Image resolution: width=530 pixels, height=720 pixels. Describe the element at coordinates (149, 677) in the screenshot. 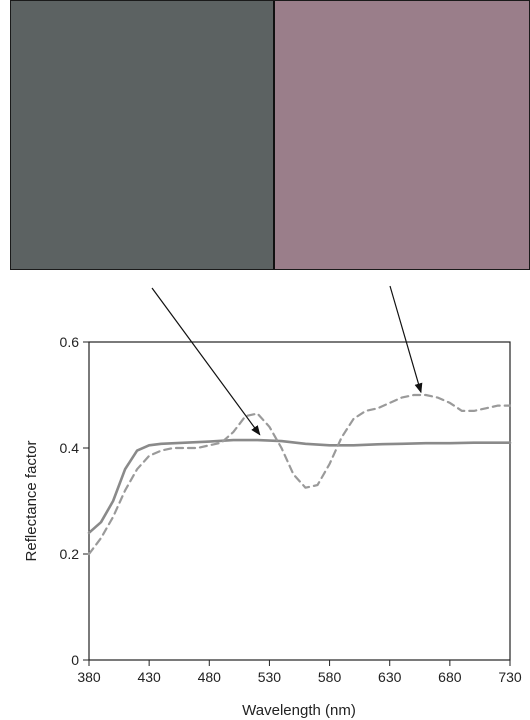

I see `x-tick-label: 430` at that location.